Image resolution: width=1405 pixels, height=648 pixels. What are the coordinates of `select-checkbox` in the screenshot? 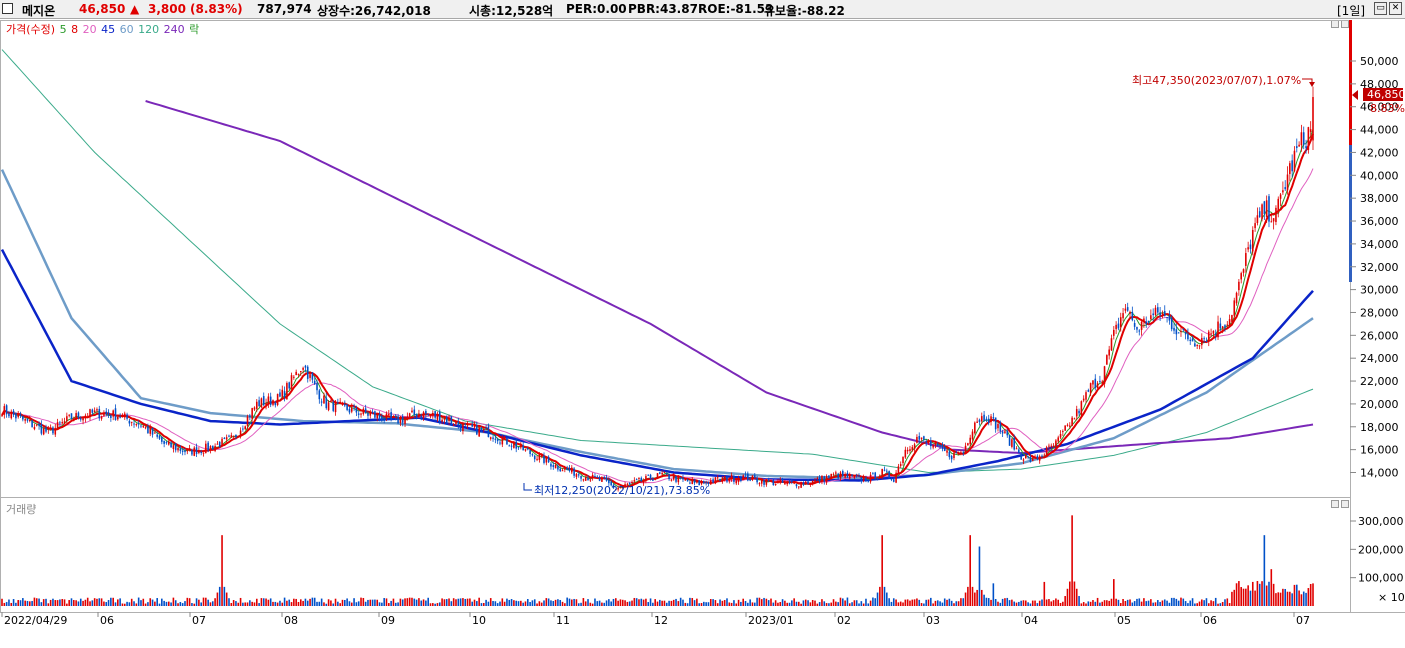 It's located at (7, 8).